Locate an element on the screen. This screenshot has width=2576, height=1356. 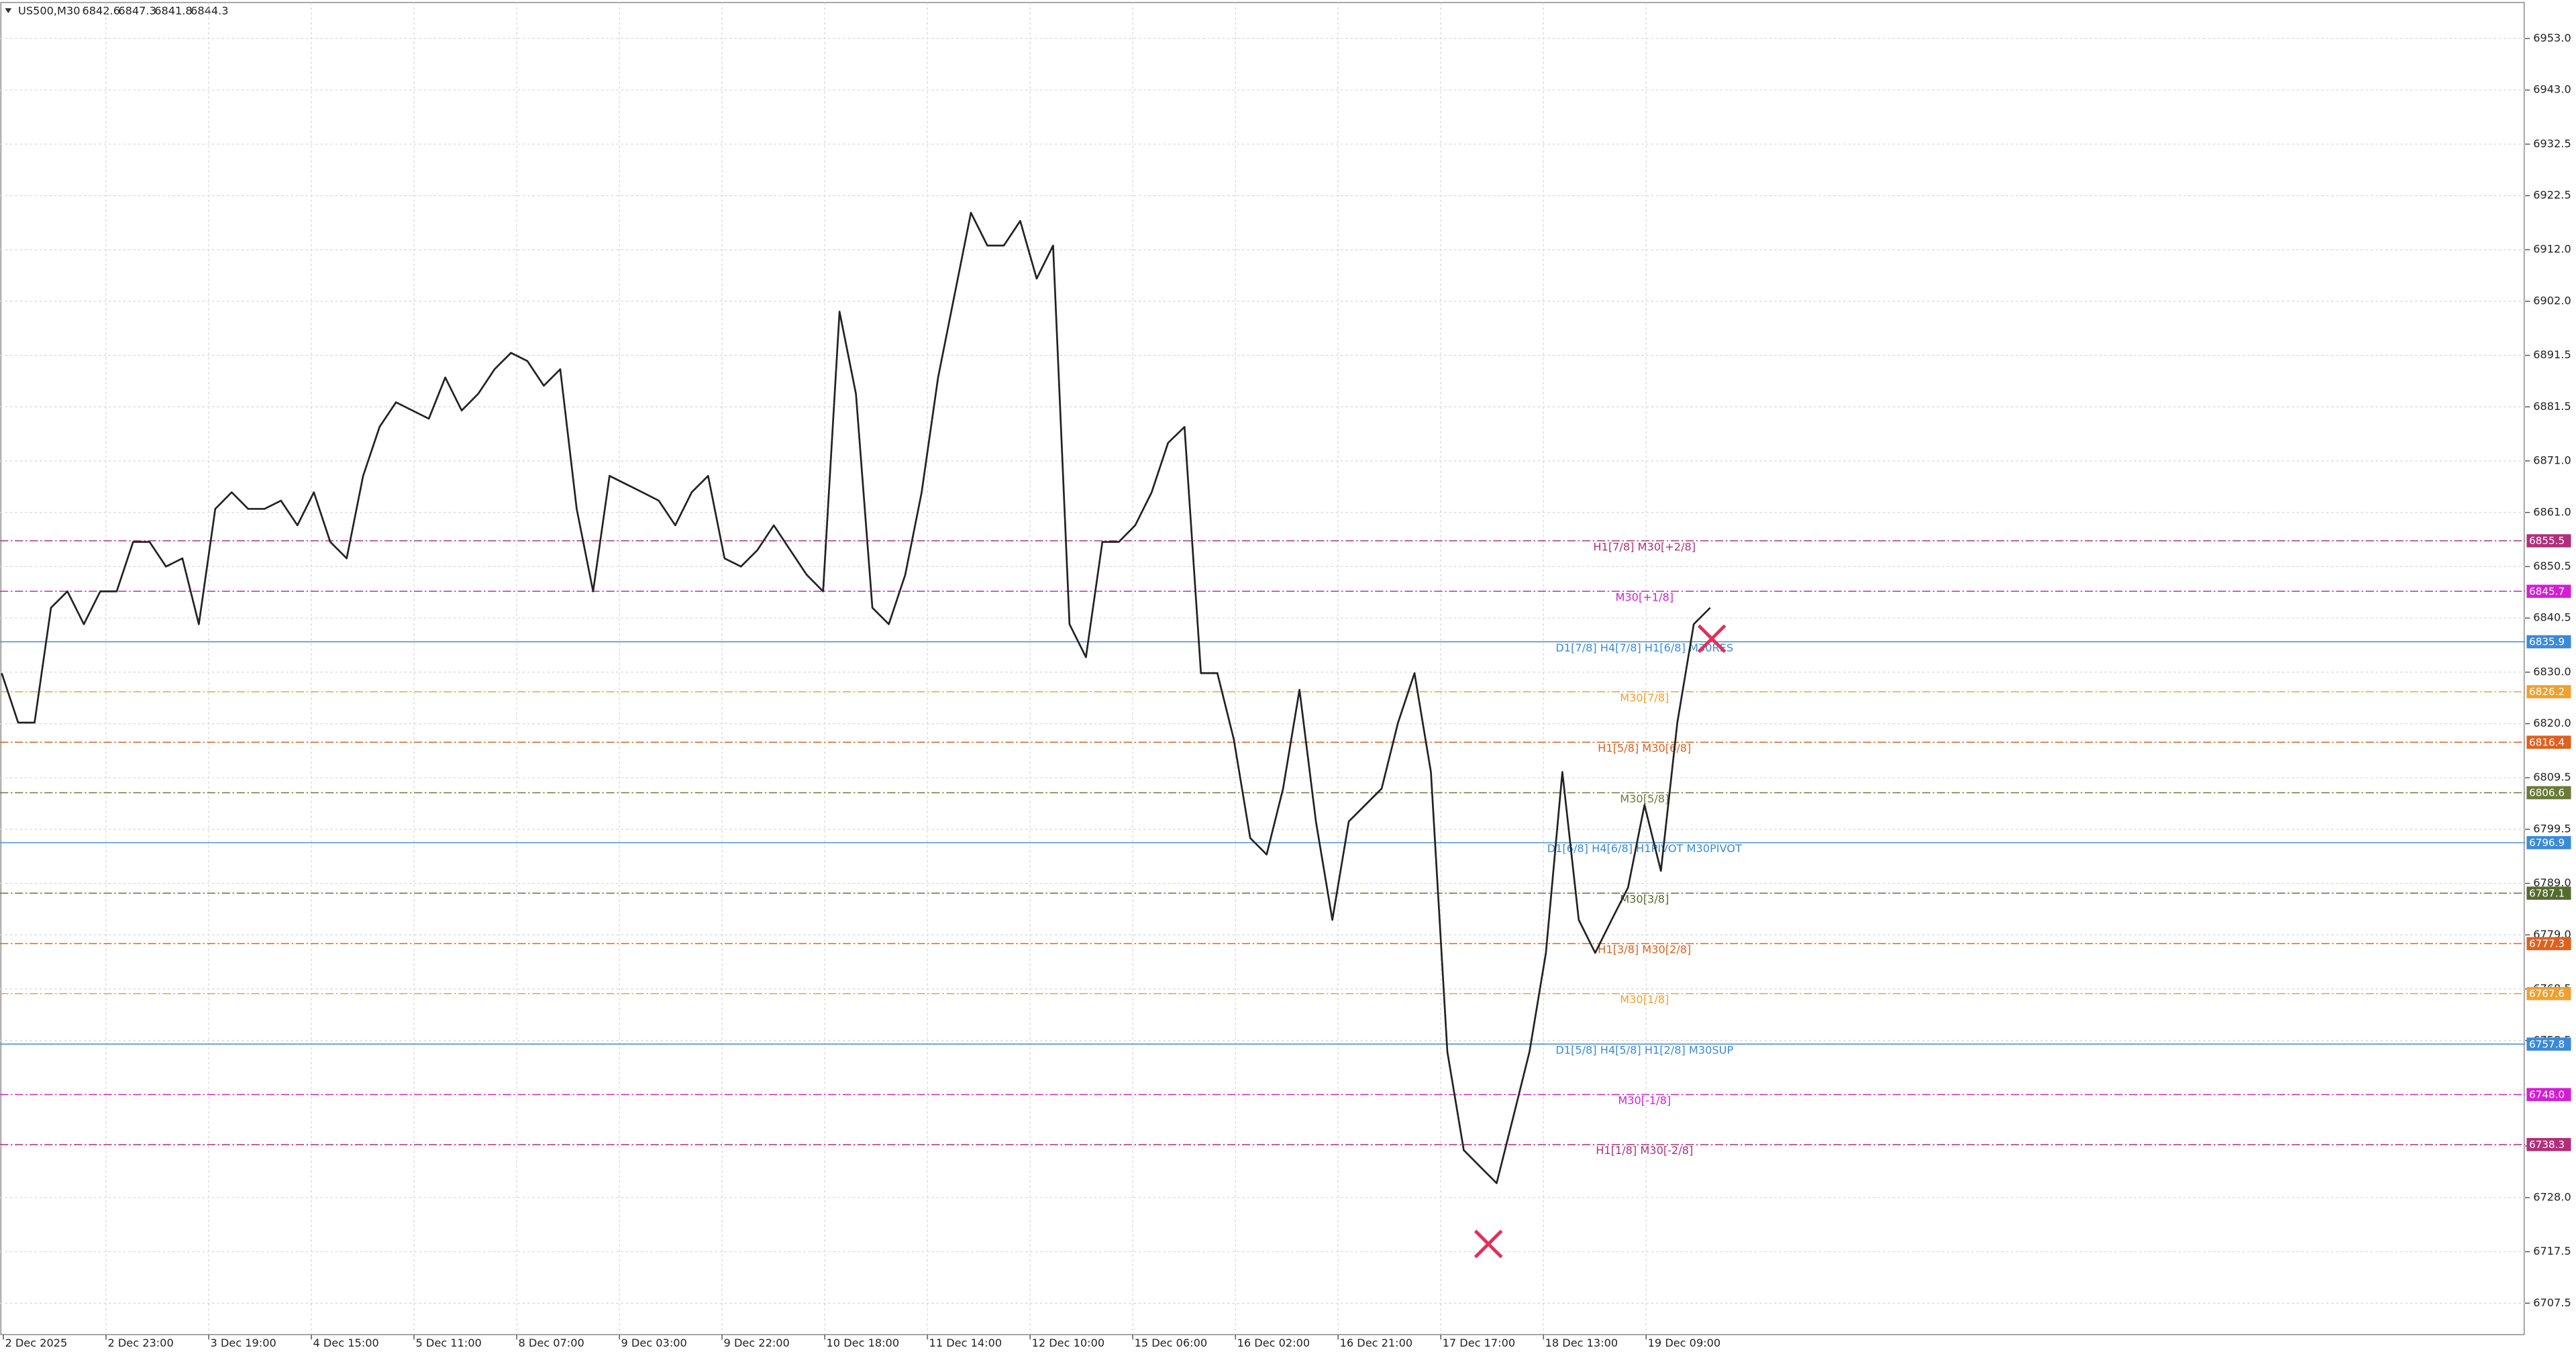
x-tick-label: 11 Dec 14:00 is located at coordinates (965, 1343).